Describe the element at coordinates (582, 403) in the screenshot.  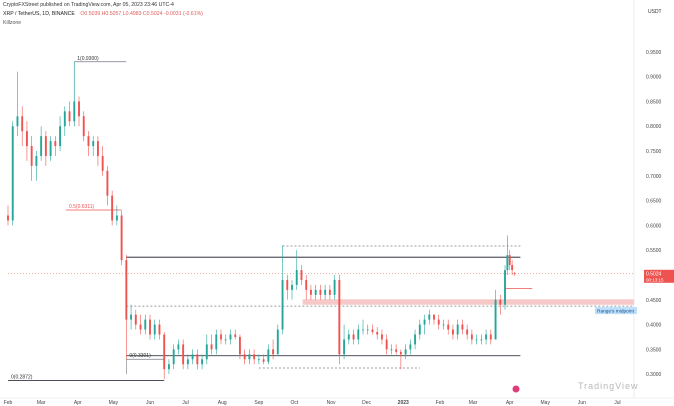
I see `time-tick-label: Jun` at that location.